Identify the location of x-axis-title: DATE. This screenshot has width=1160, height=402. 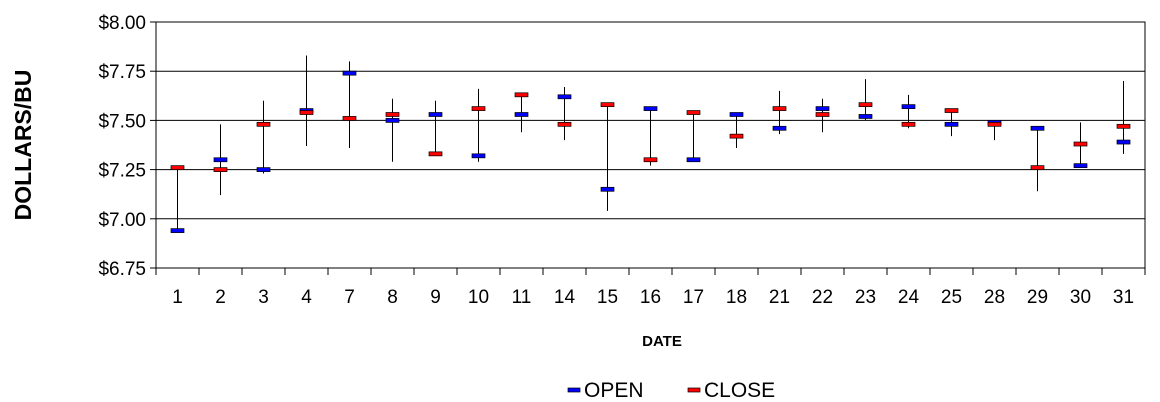
(662, 341).